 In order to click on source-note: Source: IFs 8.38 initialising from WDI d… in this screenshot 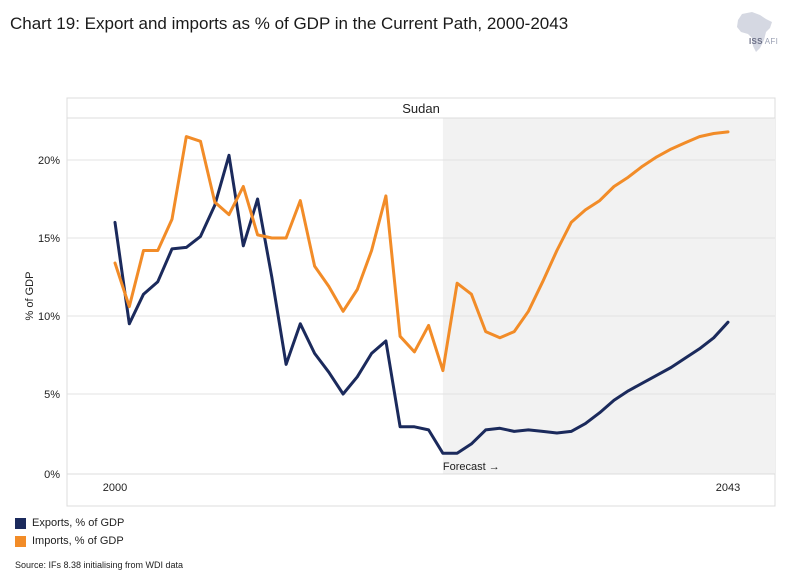, I will do `click(99, 565)`.